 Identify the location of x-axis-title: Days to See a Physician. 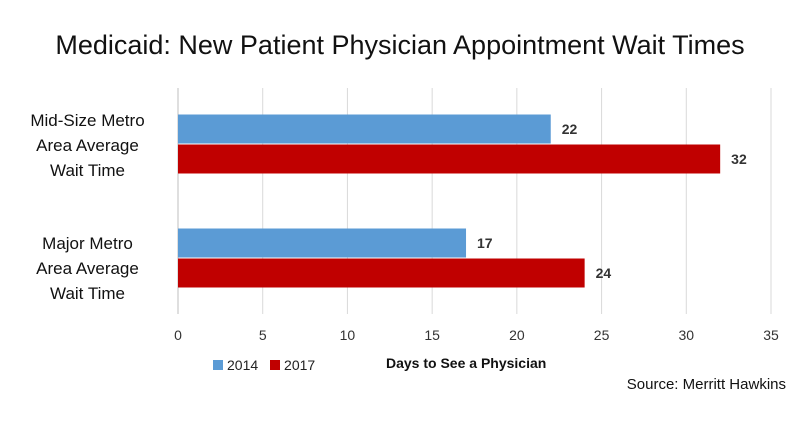
(466, 363).